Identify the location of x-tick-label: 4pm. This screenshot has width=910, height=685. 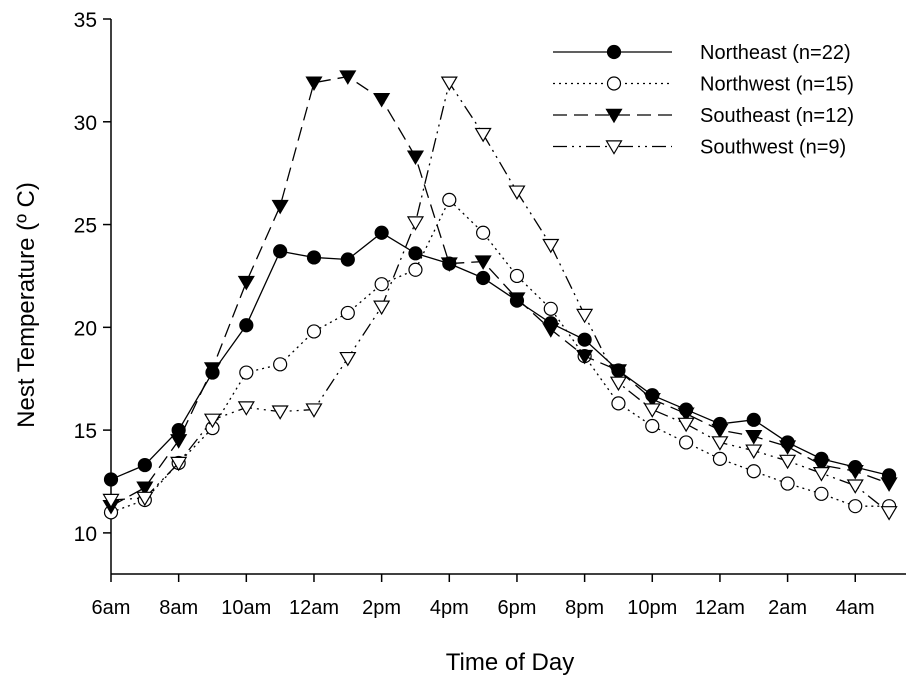
(449, 608).